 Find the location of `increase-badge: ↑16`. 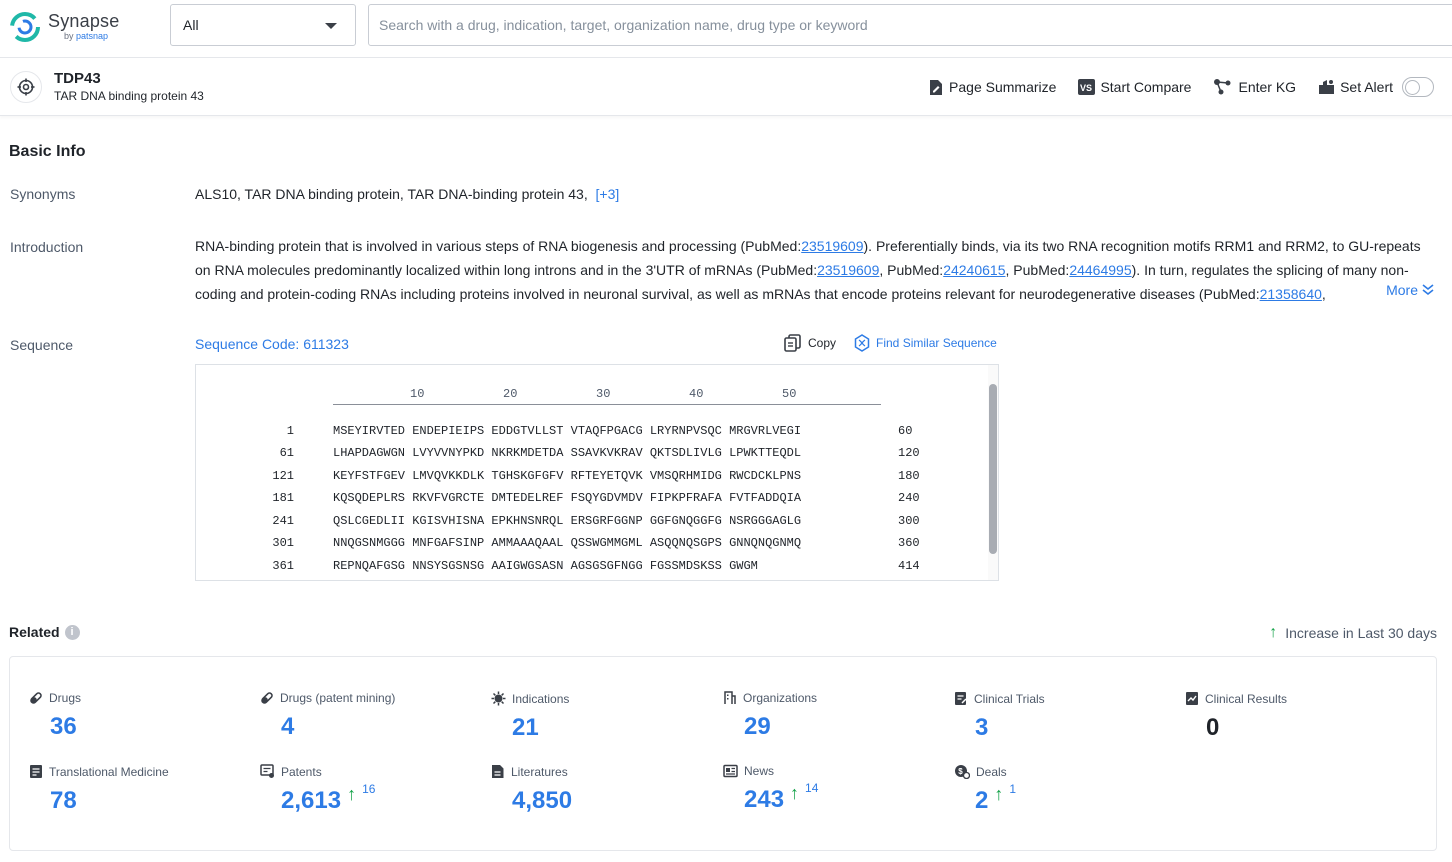

increase-badge: ↑16 is located at coordinates (361, 792).